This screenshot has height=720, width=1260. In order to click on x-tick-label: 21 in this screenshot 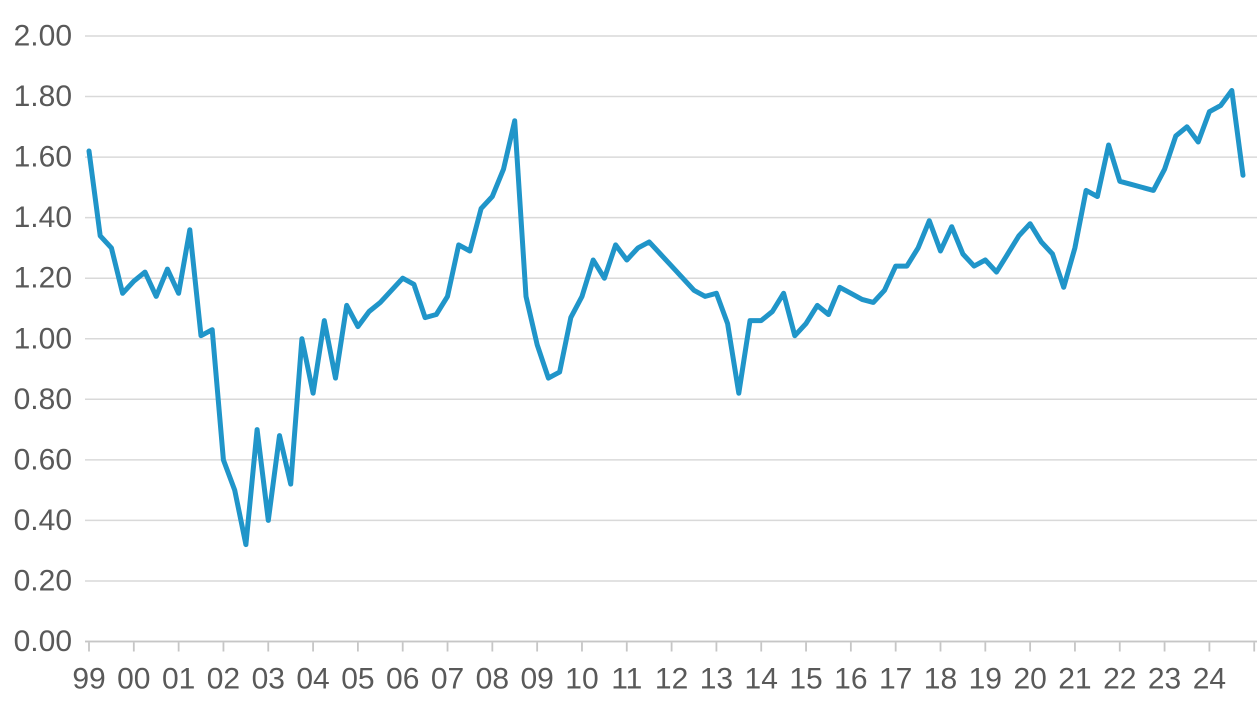, I will do `click(1074, 679)`.